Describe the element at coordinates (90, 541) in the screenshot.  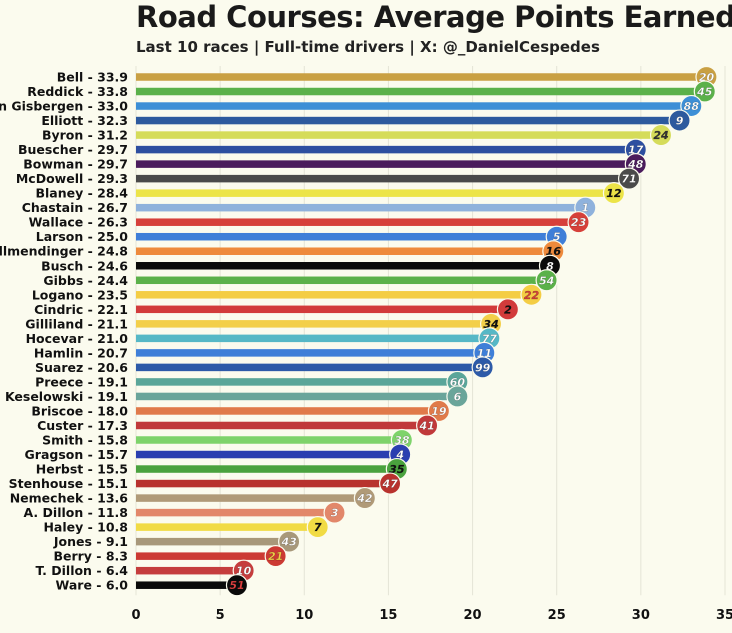
I see `driver-label: Jones - 9.1` at that location.